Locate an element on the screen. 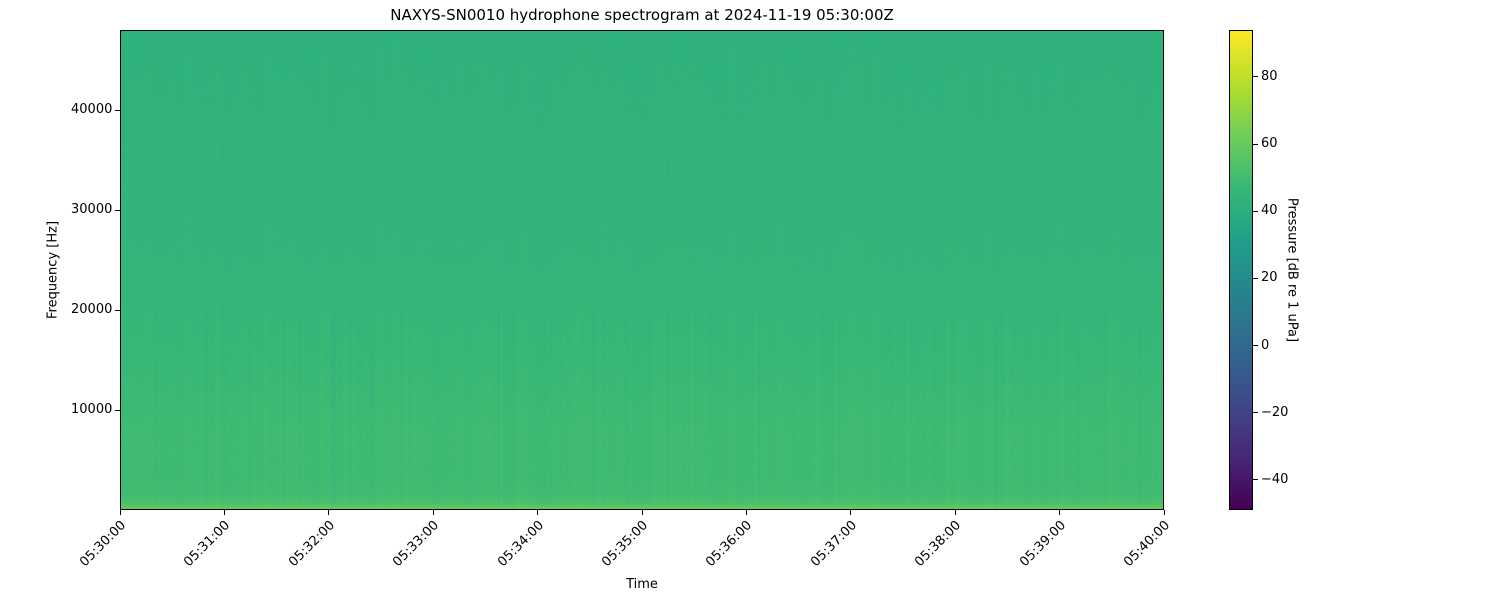  colorbar-tick-label: 60 is located at coordinates (1269, 144).